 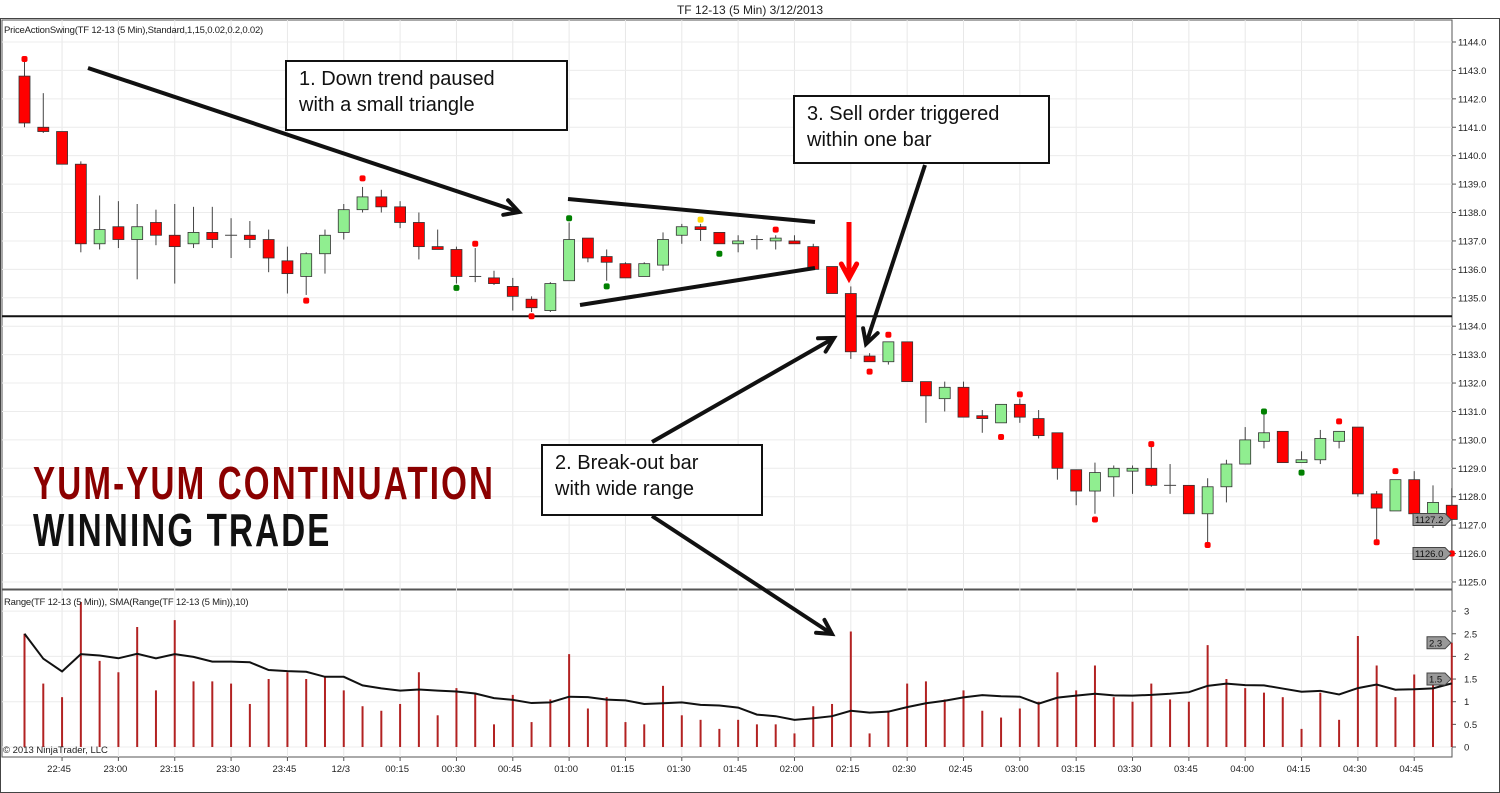 I want to click on note-2-line-1: 2. Break-out bar, so click(x=627, y=463).